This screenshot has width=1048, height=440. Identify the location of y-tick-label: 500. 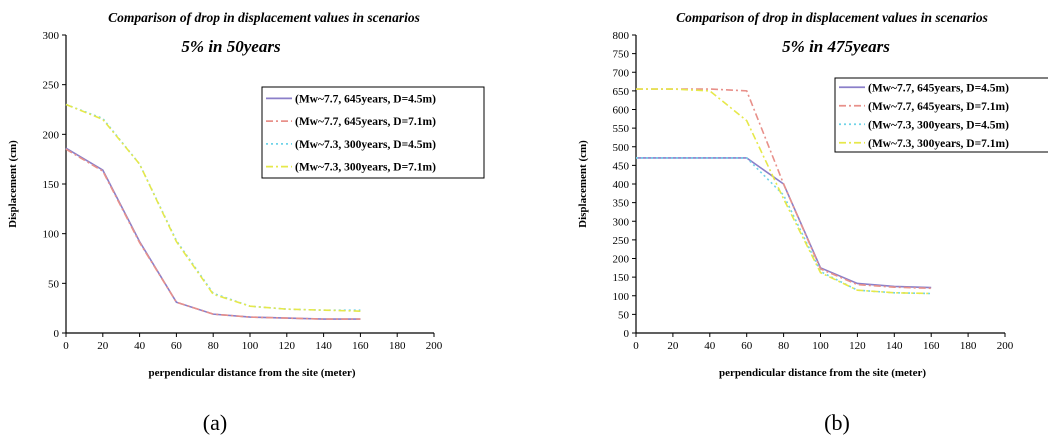
(621, 148).